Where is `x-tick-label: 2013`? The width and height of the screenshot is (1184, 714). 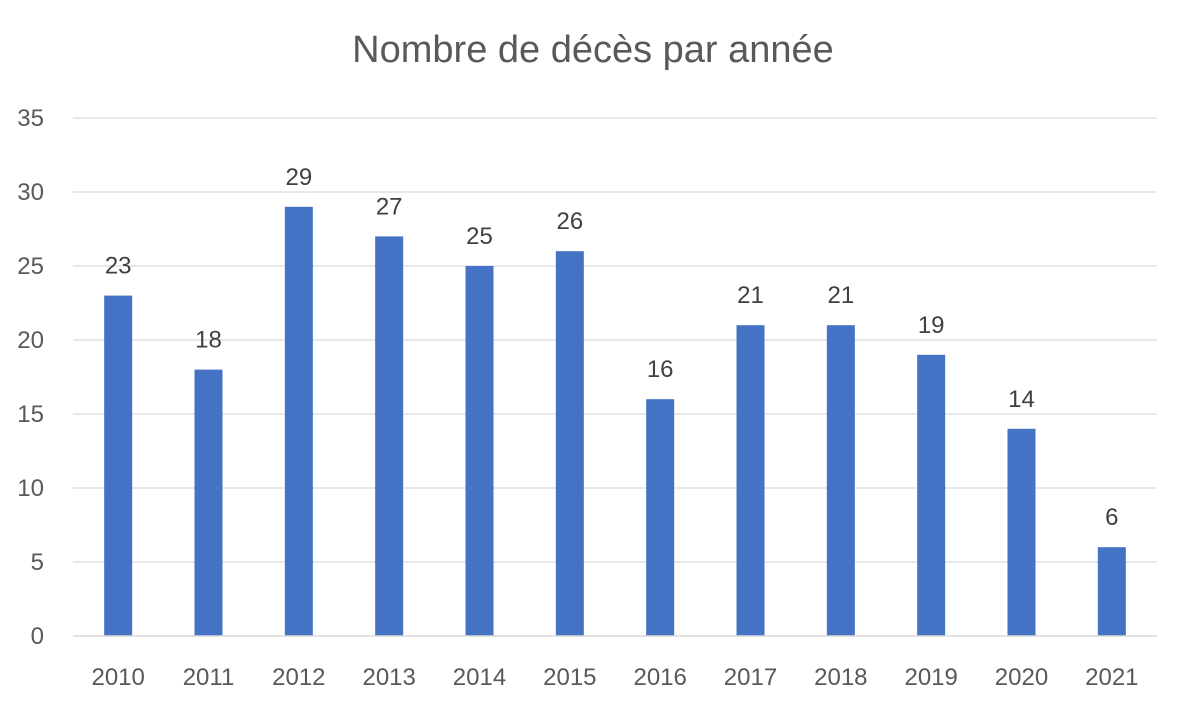
x-tick-label: 2013 is located at coordinates (388, 677).